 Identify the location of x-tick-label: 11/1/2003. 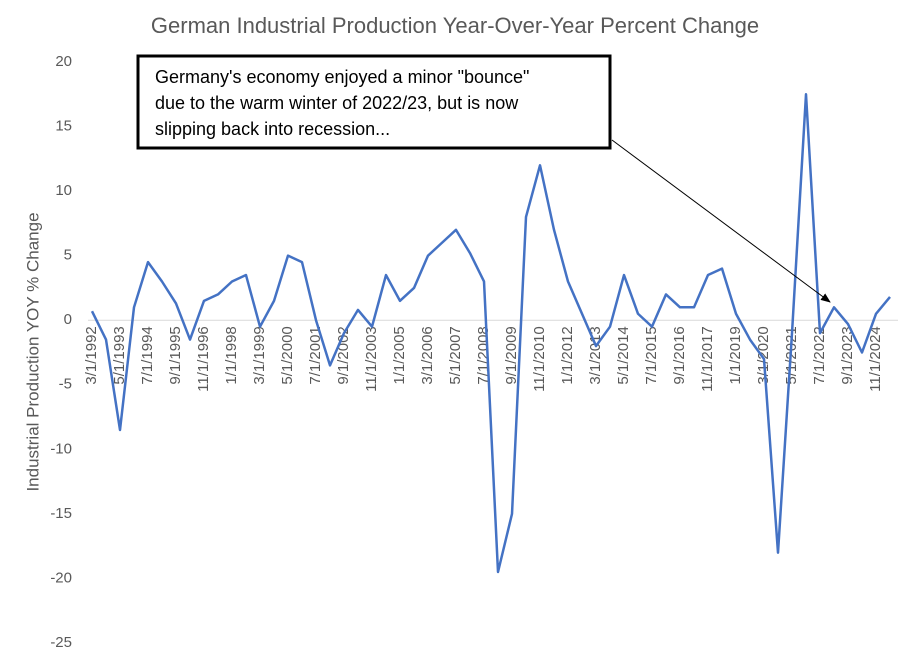
(371, 359).